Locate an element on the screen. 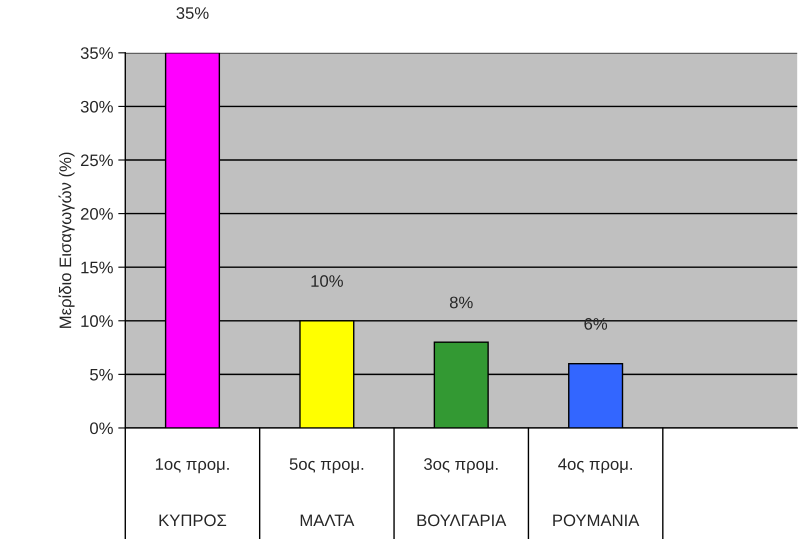  data-label: 10% is located at coordinates (327, 281).